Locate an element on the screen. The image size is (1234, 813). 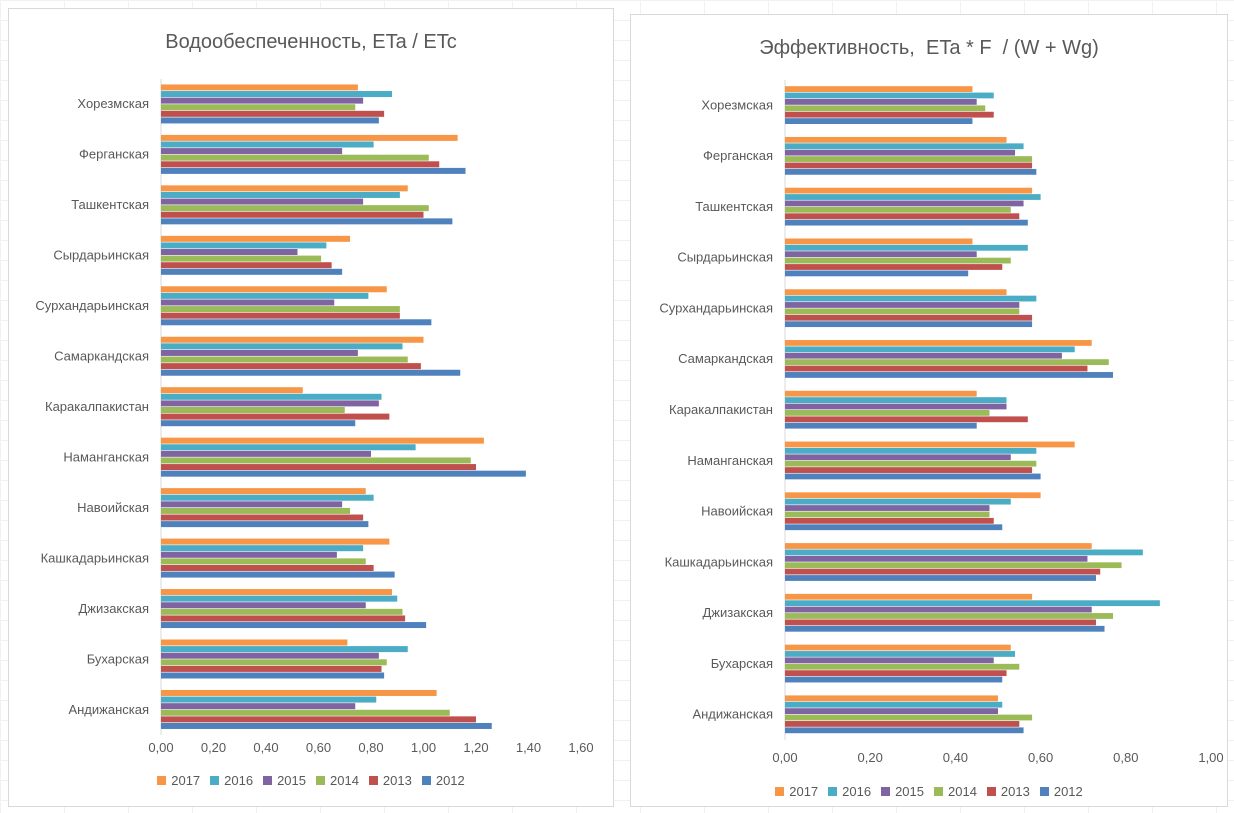
legend-item-2015: 2015 is located at coordinates (902, 791).